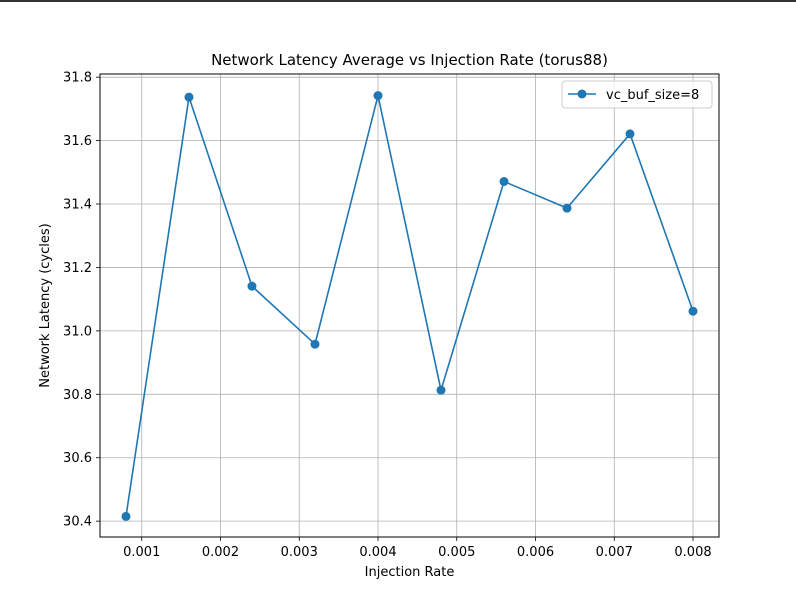  I want to click on x-tick-label: 0.002, so click(220, 552).